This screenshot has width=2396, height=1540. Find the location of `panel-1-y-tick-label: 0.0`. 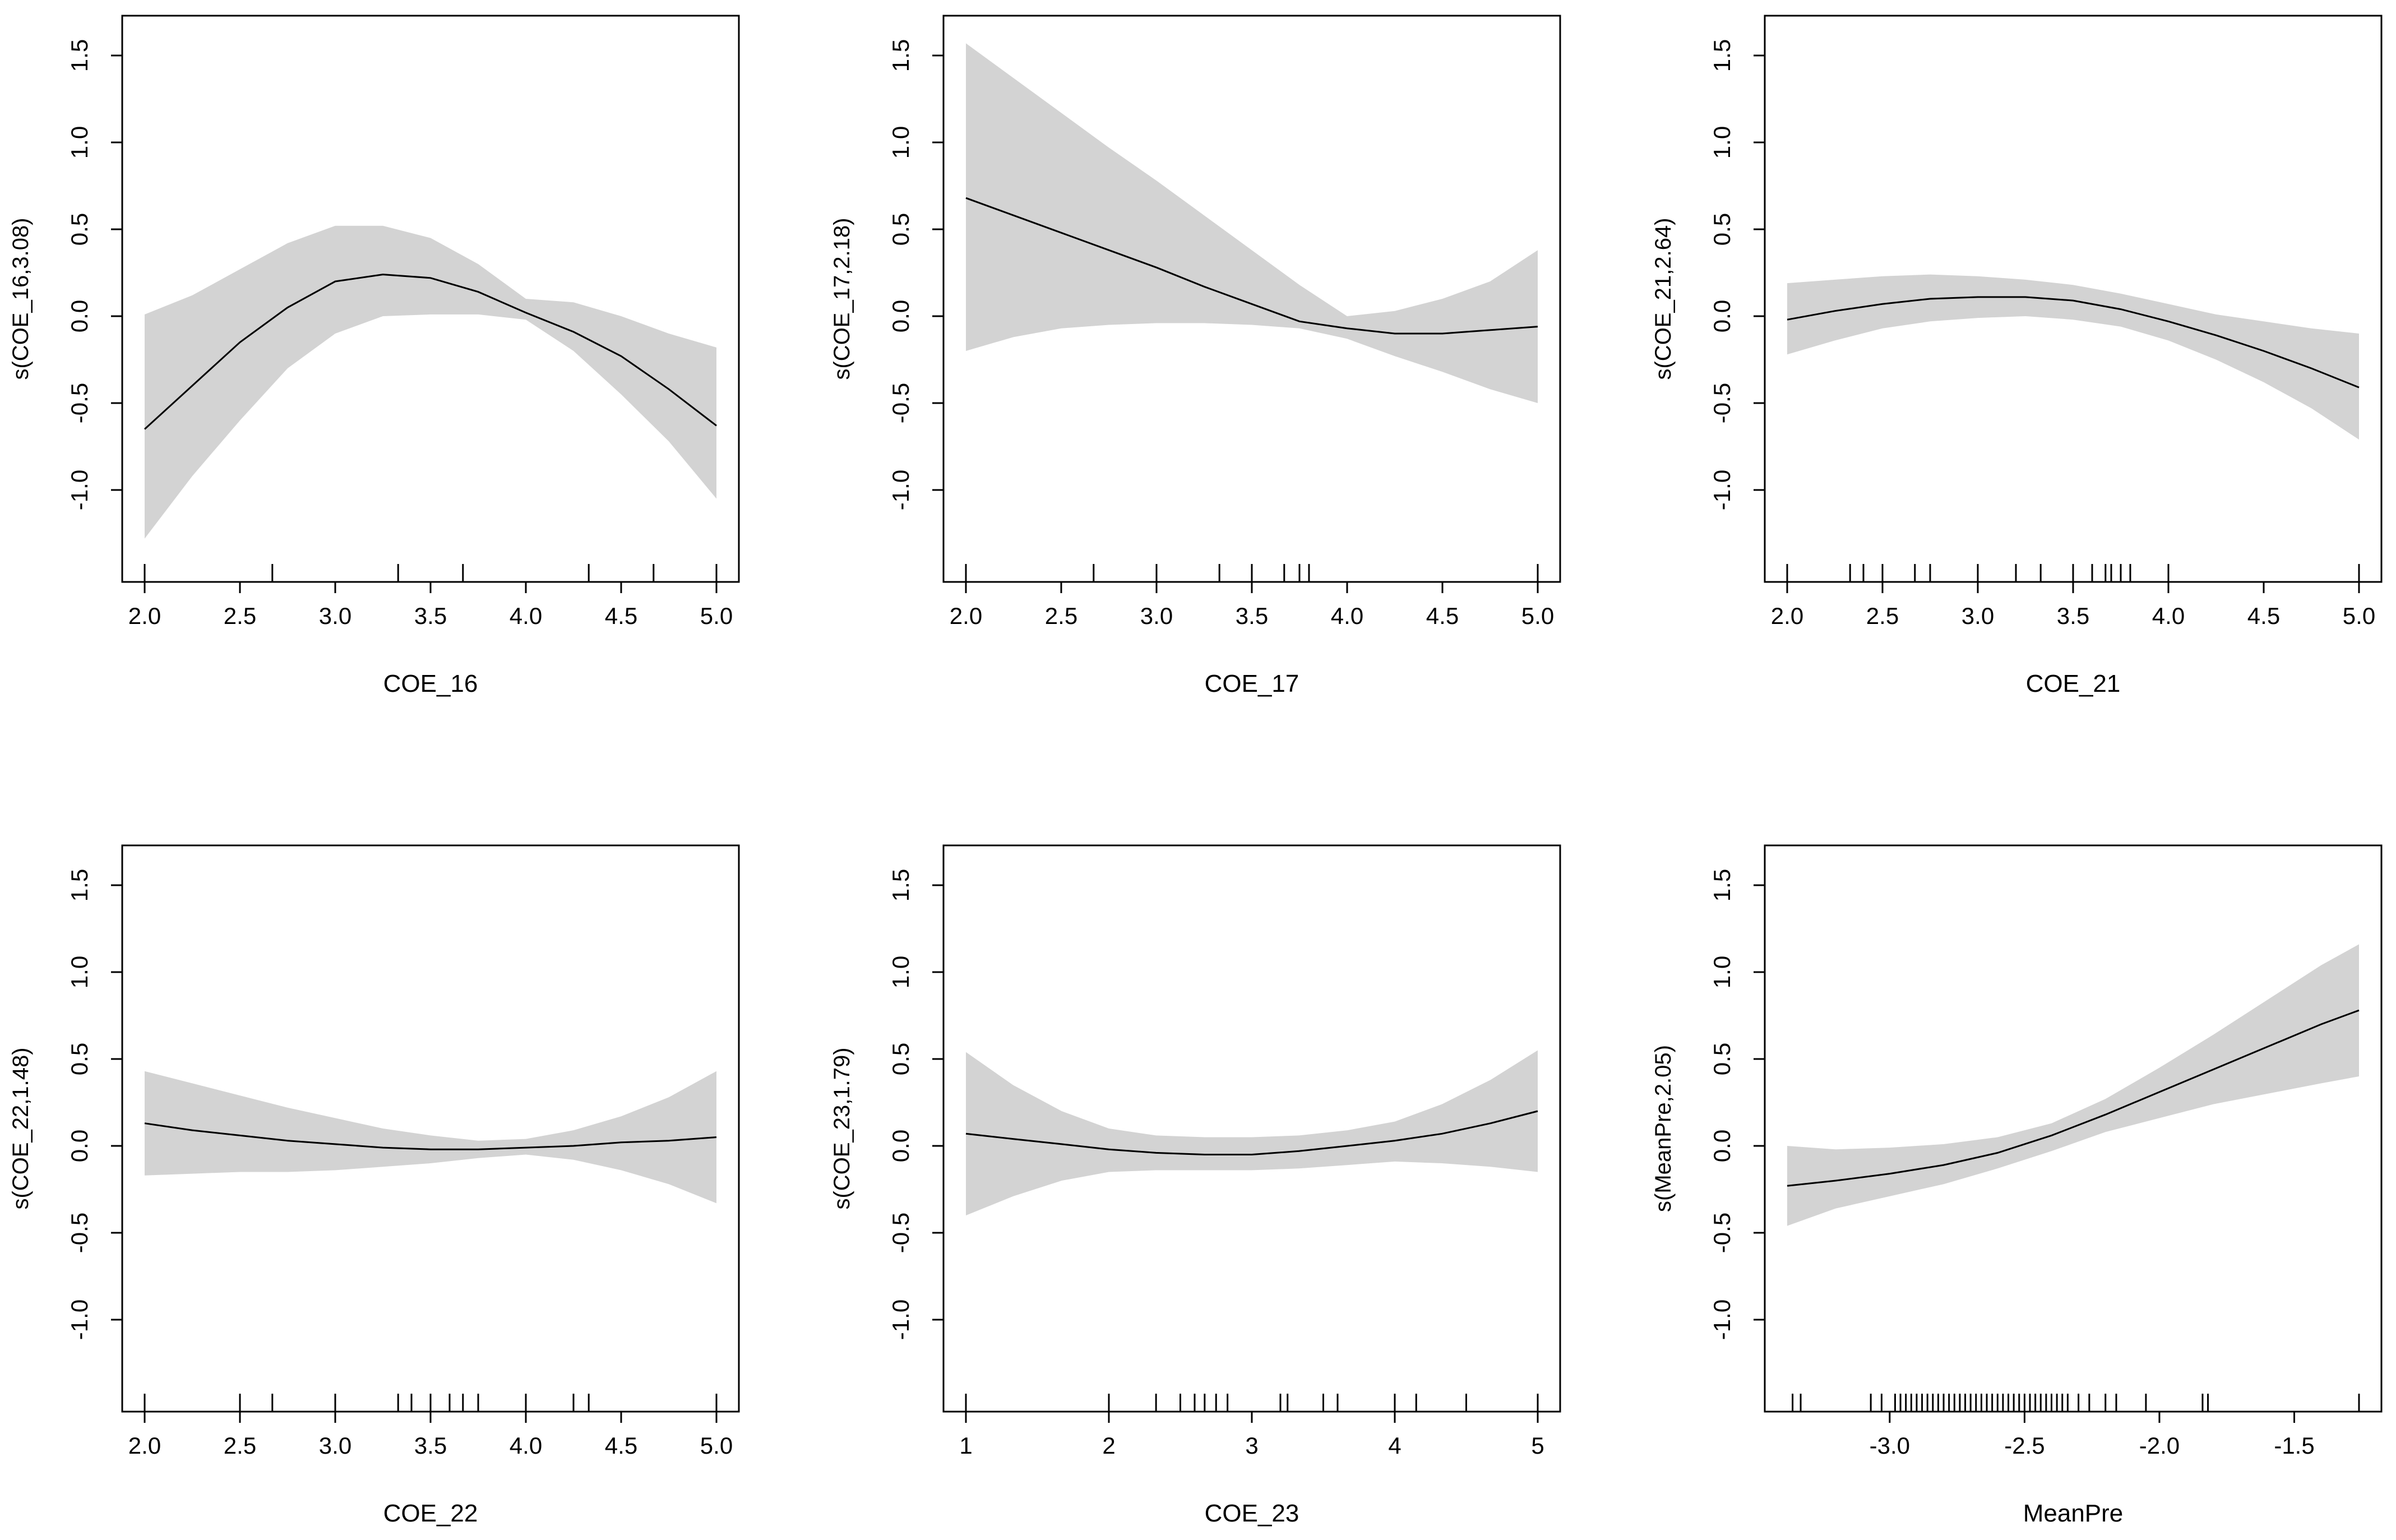

panel-1-y-tick-label: 0.0 is located at coordinates (79, 316).